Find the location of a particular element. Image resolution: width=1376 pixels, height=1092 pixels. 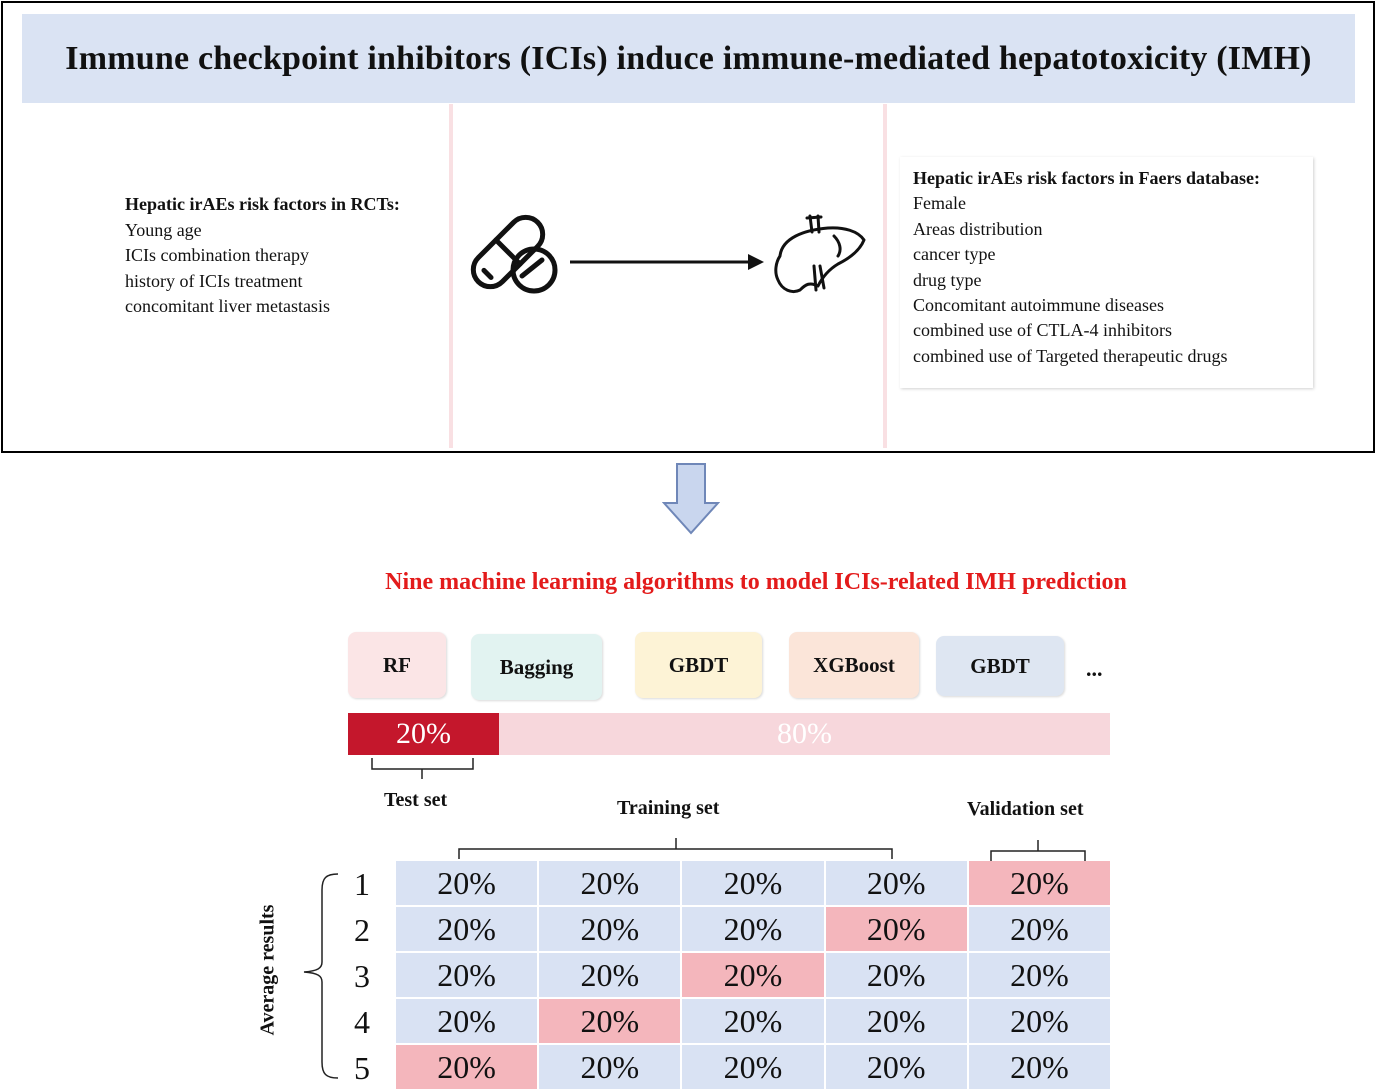

pill-capsules-icon is located at coordinates (514, 254).